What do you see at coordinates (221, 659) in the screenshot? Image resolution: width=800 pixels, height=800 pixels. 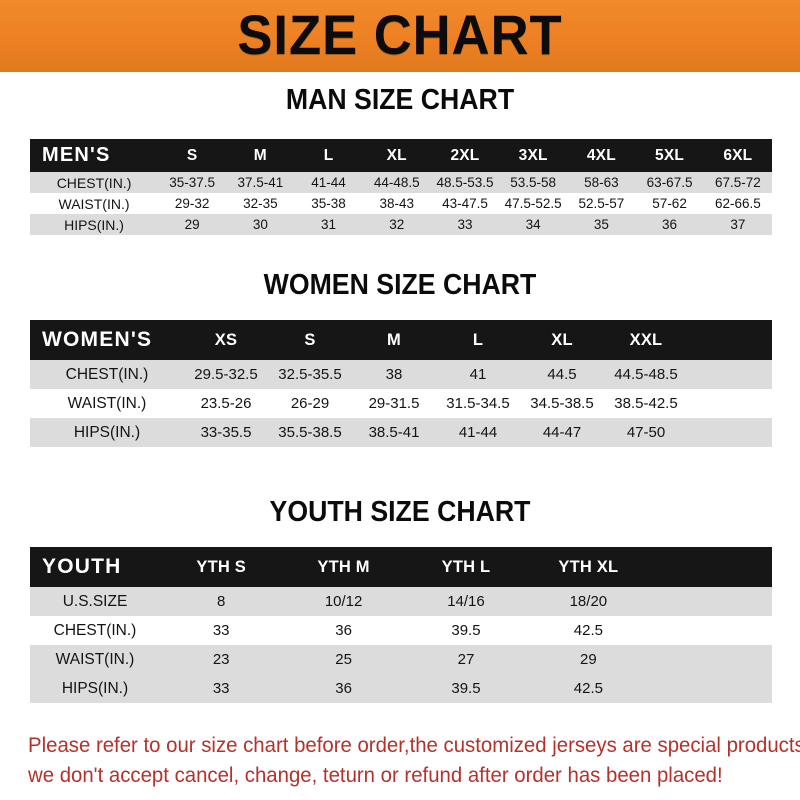 I see `youth-waist-0: 23` at bounding box center [221, 659].